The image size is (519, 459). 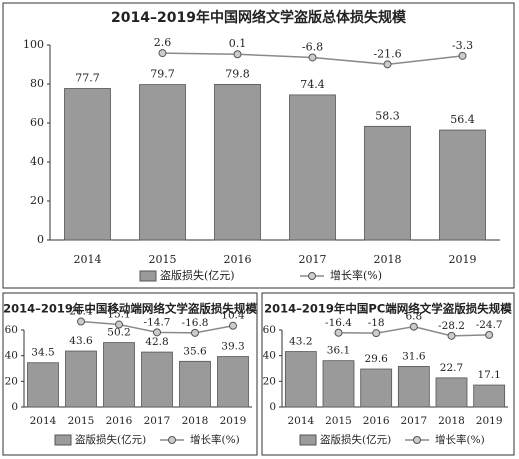 What do you see at coordinates (37, 83) in the screenshot?
I see `y-tick-label: 80` at bounding box center [37, 83].